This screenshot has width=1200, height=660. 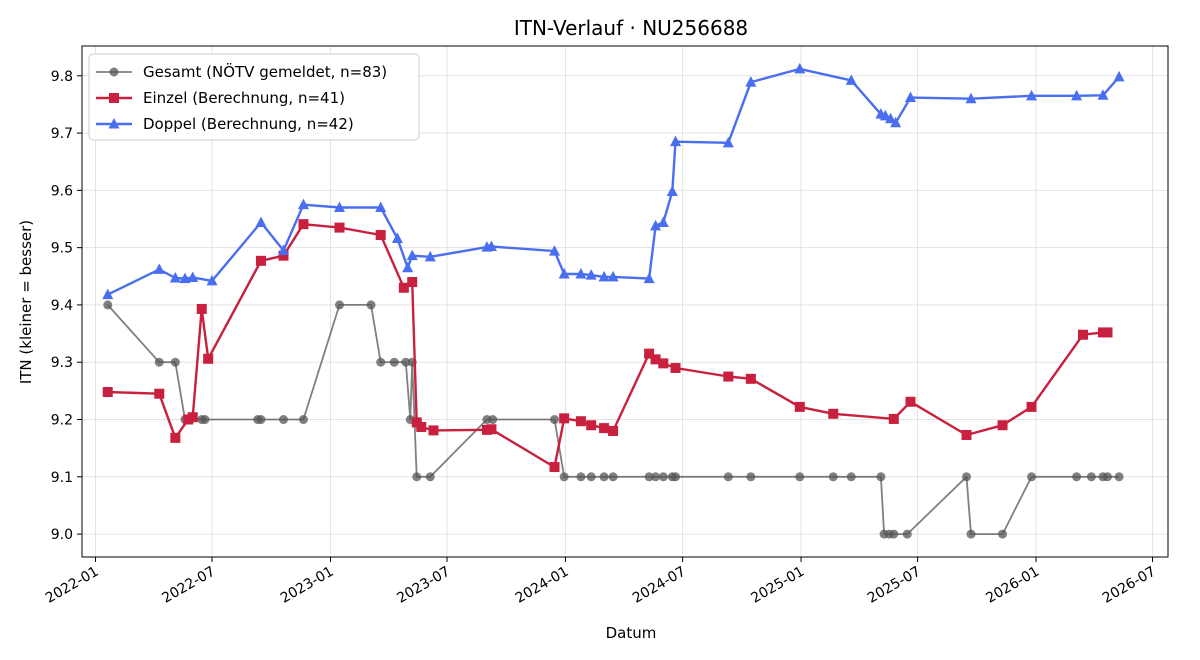 What do you see at coordinates (542, 585) in the screenshot?
I see `x-tick-label: 2024-01` at bounding box center [542, 585].